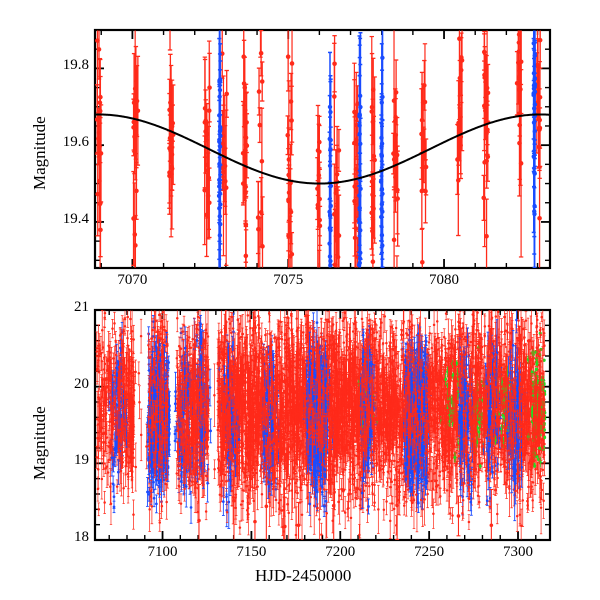  I want to click on red-10-point, so click(354, 186).